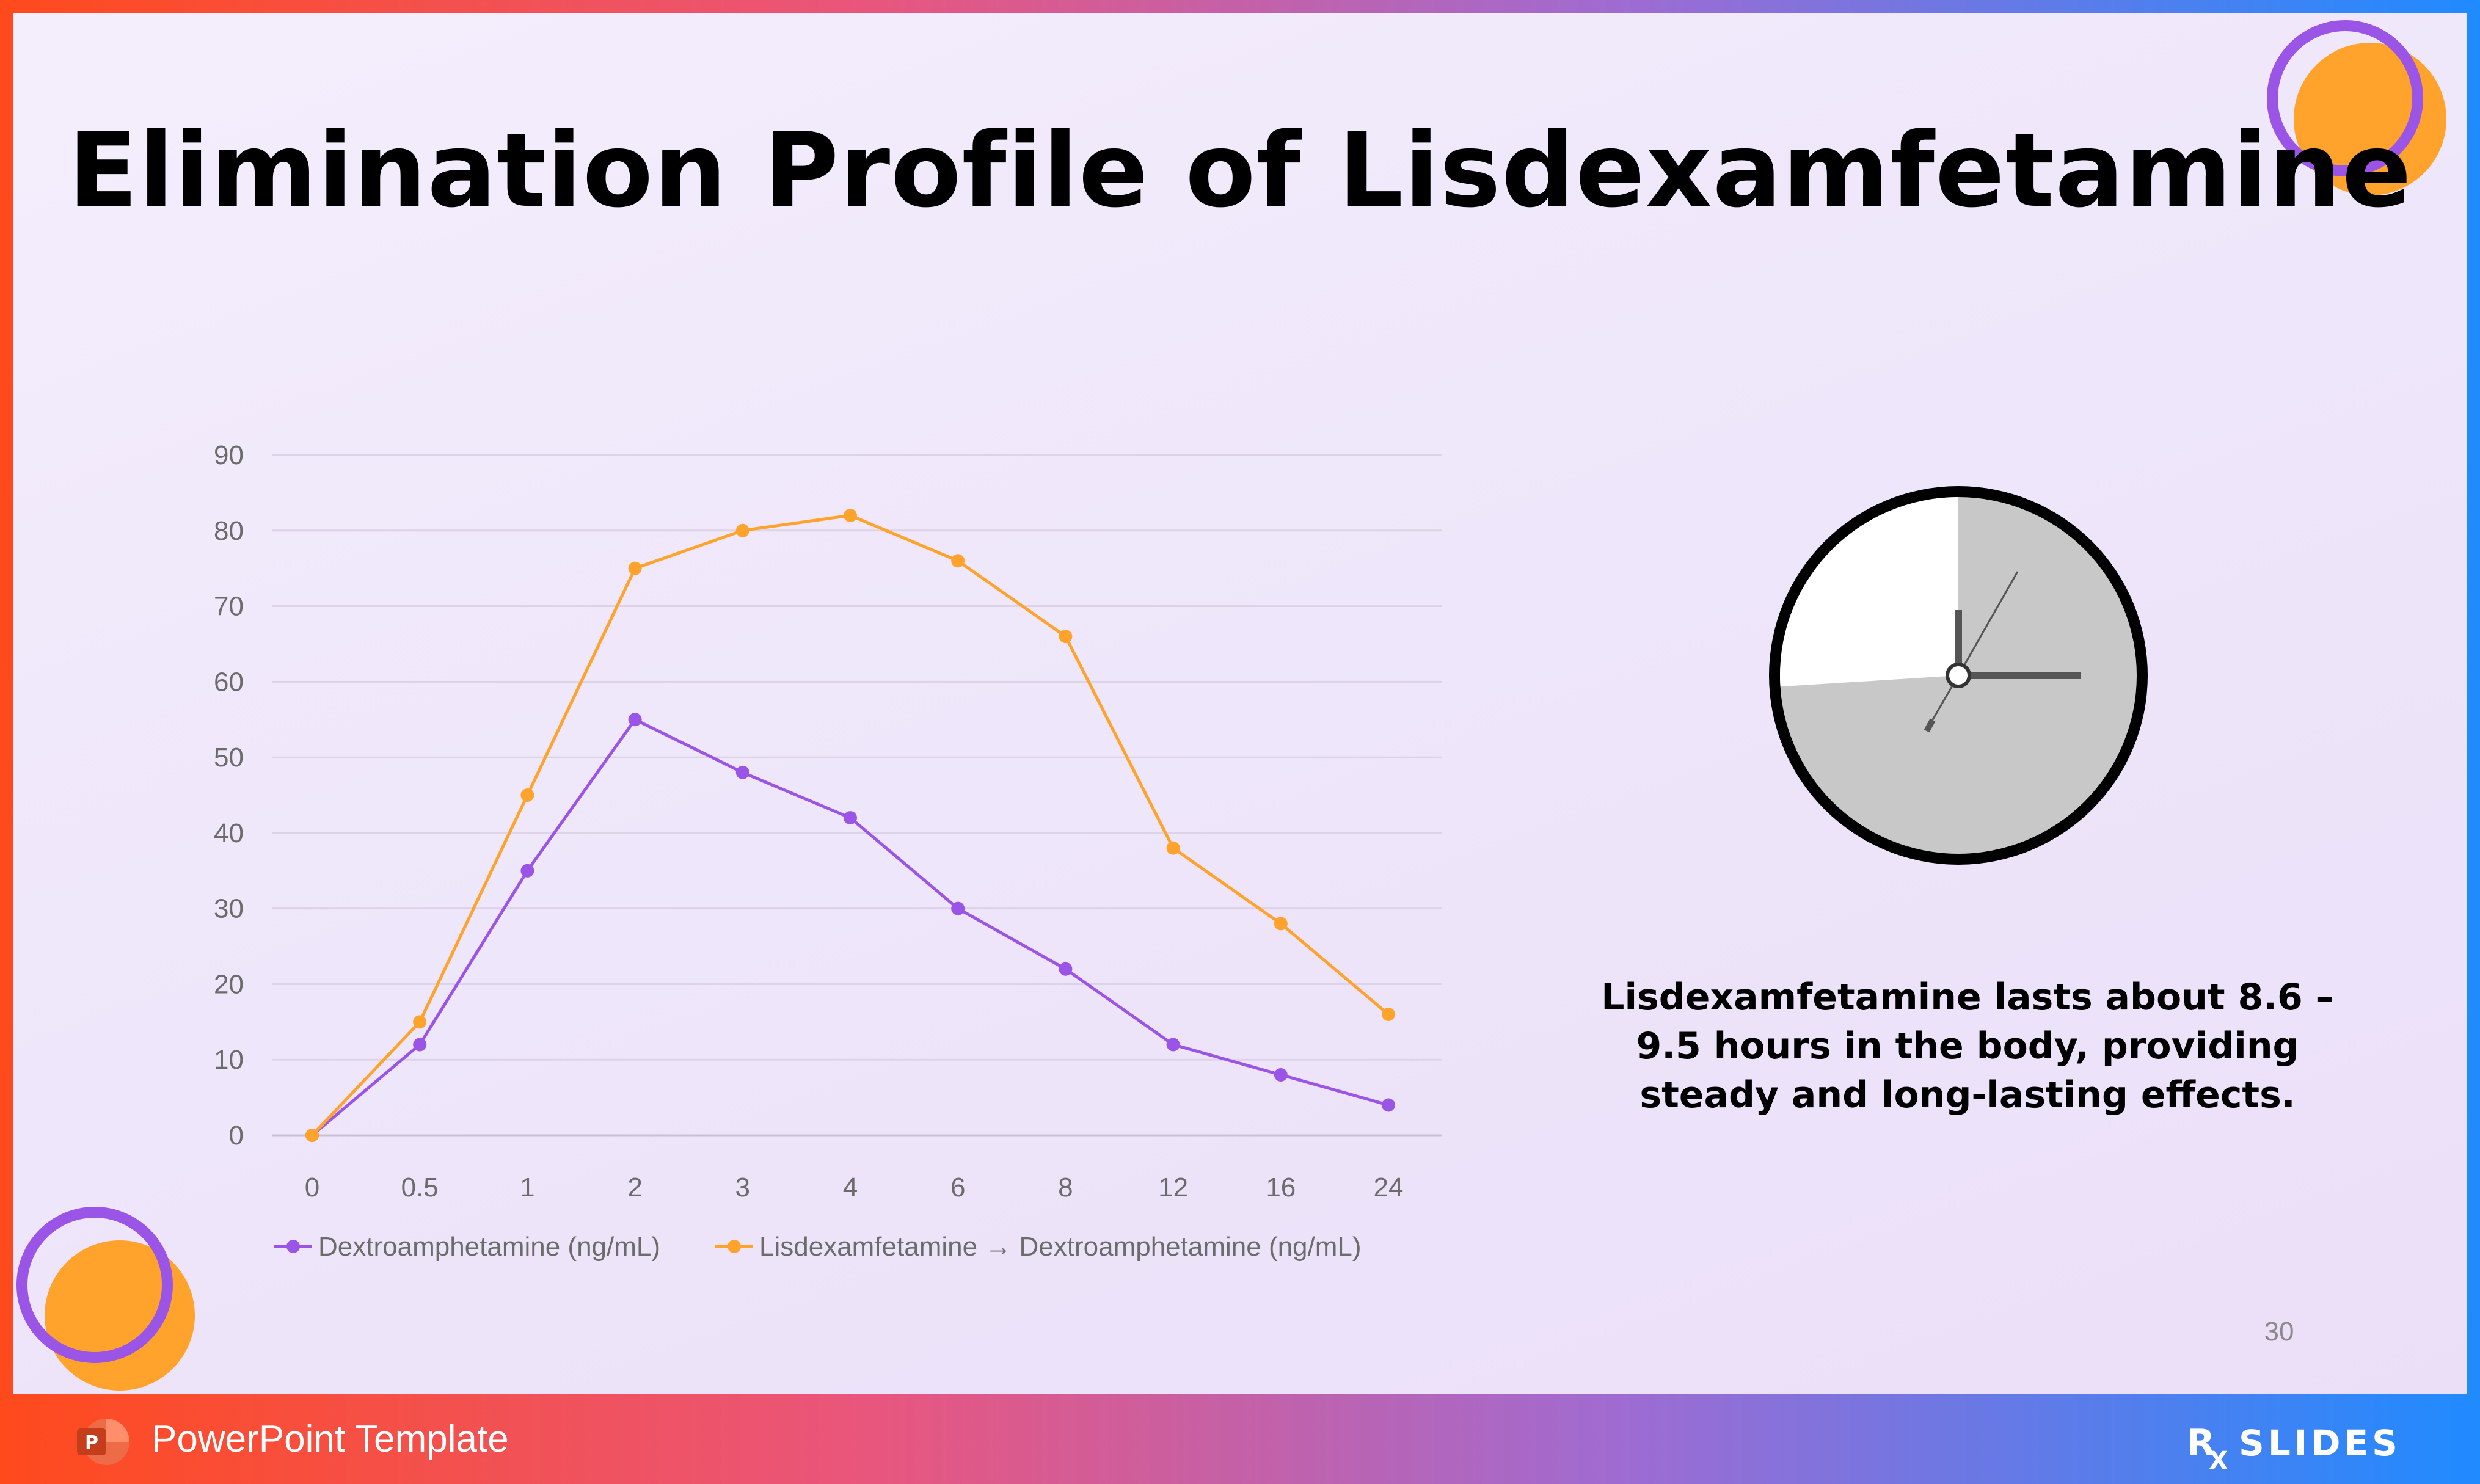 This screenshot has height=1484, width=2480. Describe the element at coordinates (635, 1187) in the screenshot. I see `x-tick-label: 2` at that location.